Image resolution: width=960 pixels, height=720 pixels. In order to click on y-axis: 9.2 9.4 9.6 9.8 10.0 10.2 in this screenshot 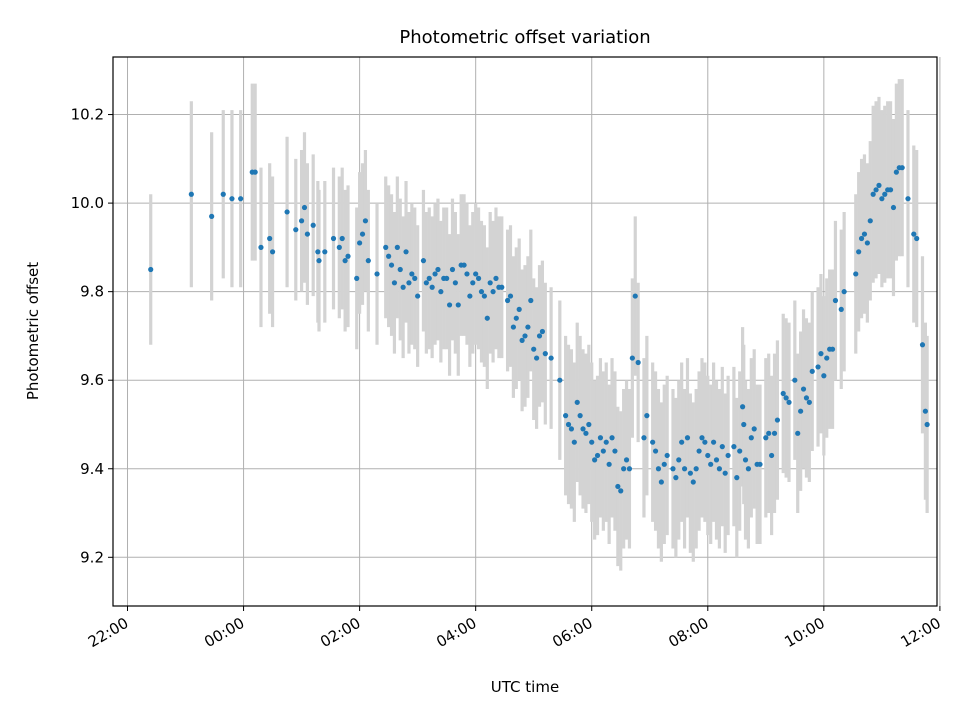, I will do `click(92, 336)`.